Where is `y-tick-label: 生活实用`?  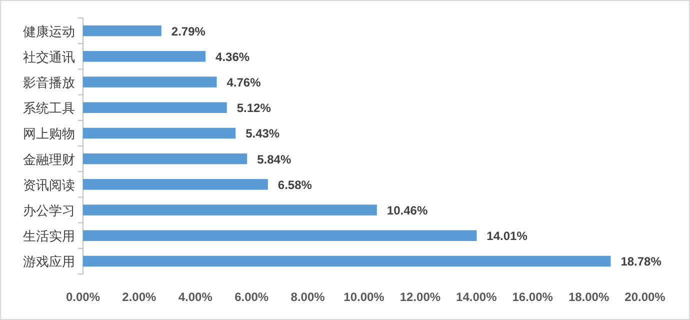 y-tick-label: 生活实用 is located at coordinates (49, 236).